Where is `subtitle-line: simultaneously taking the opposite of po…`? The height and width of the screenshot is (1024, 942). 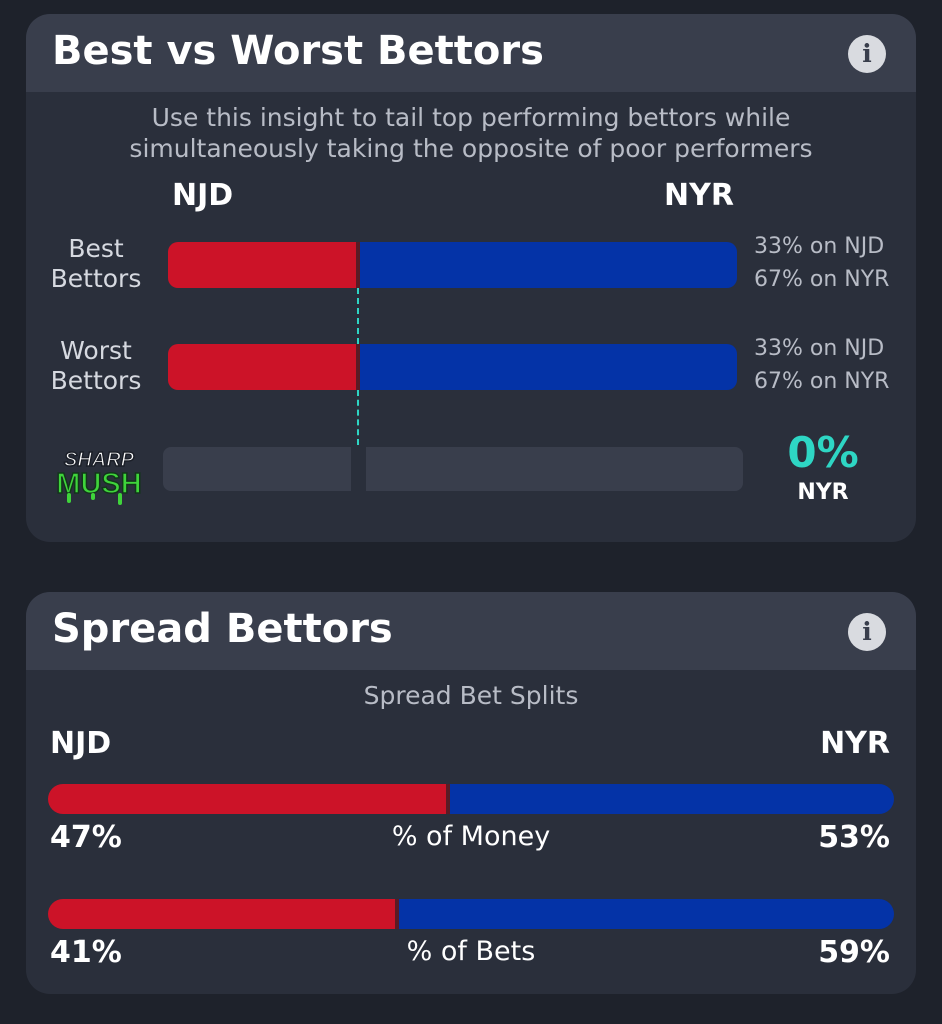
subtitle-line: simultaneously taking the opposite of po… is located at coordinates (471, 148).